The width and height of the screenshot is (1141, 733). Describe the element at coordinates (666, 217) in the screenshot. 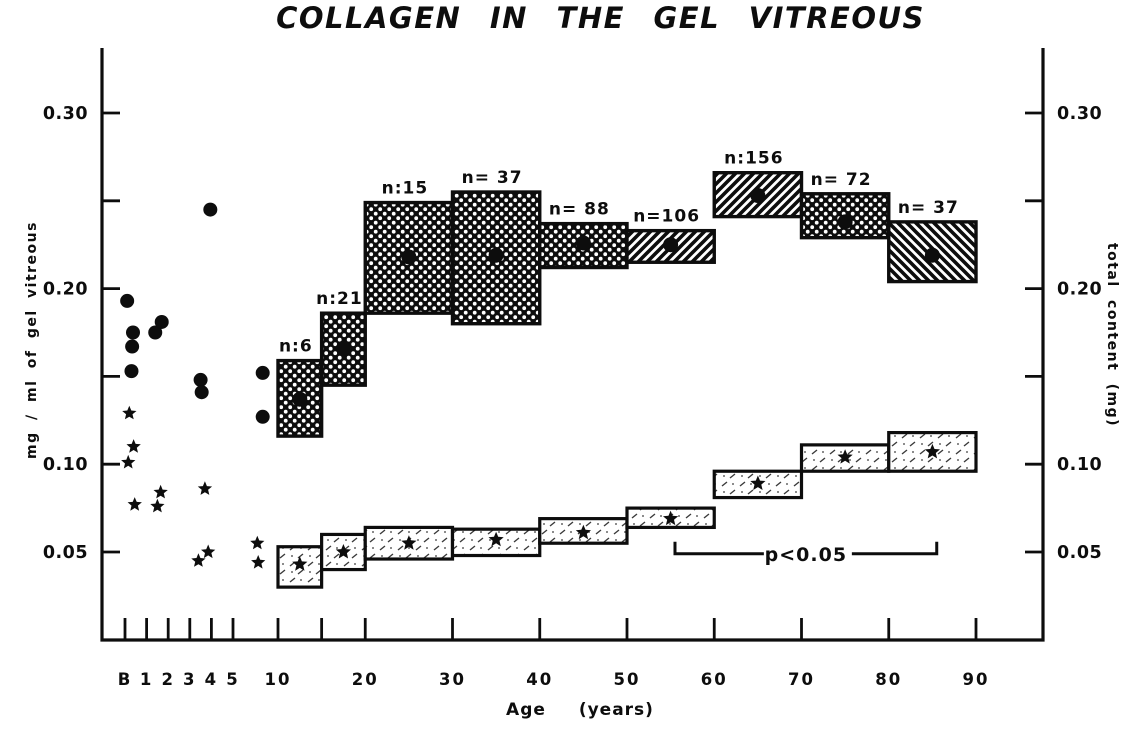

I see `n-count-label: n=106` at that location.